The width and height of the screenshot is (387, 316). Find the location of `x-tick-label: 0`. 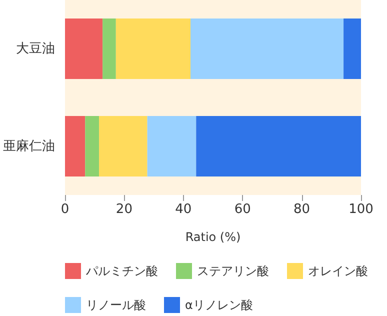

x-tick-label: 0 is located at coordinates (65, 209).